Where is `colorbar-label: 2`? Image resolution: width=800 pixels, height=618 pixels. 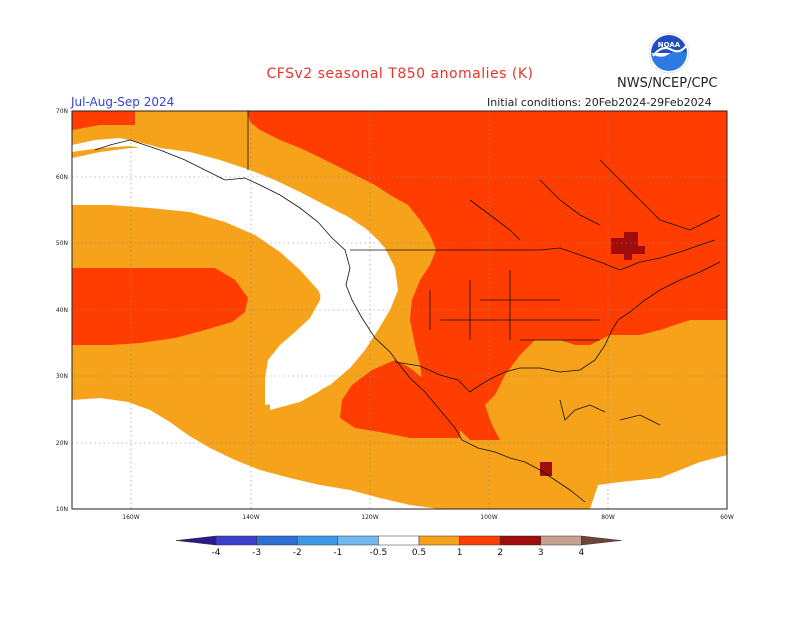
colorbar-label: 2 is located at coordinates (500, 553).